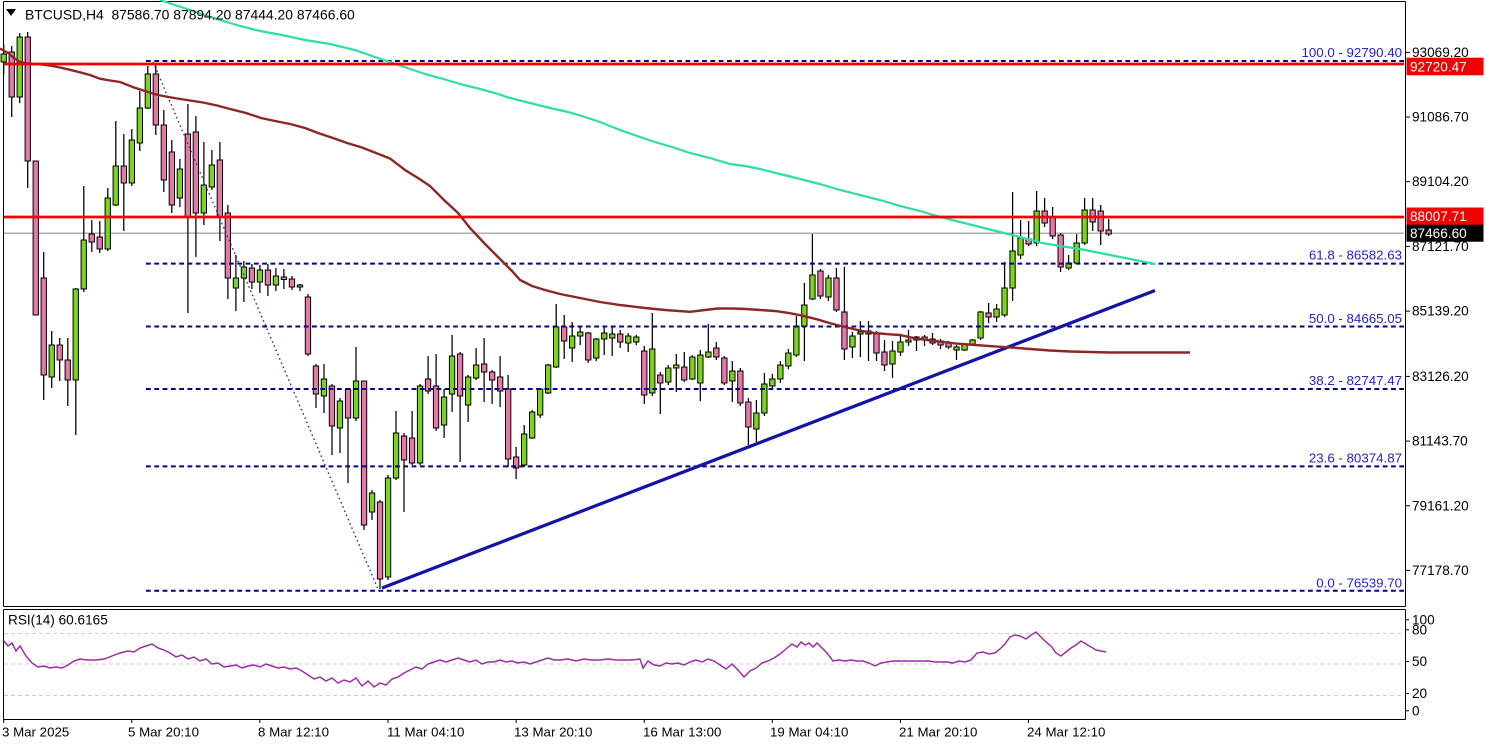  I want to click on svg-text: 24 Mar 12:10, so click(1066, 732).